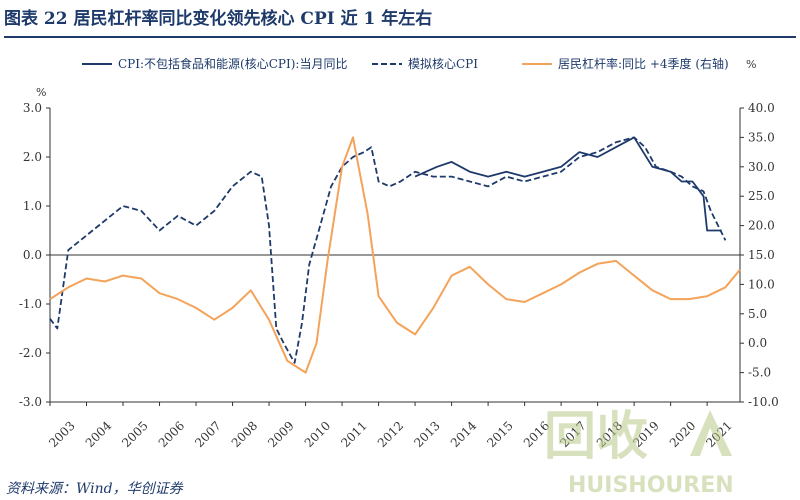 The height and width of the screenshot is (500, 800). Describe the element at coordinates (30, 353) in the screenshot. I see `left-tick-label: -2.0` at that location.